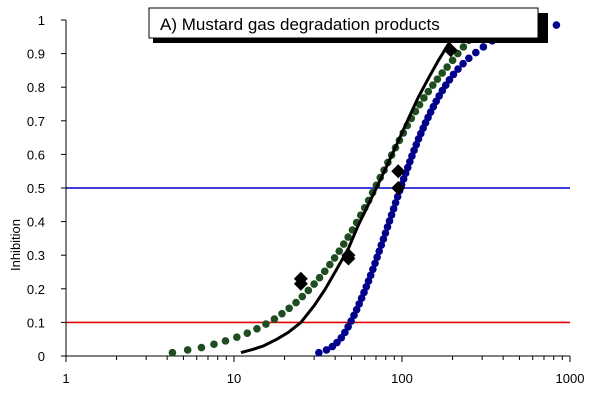 This screenshot has height=394, width=595. I want to click on y-tick-label: 0.4, so click(36, 222).